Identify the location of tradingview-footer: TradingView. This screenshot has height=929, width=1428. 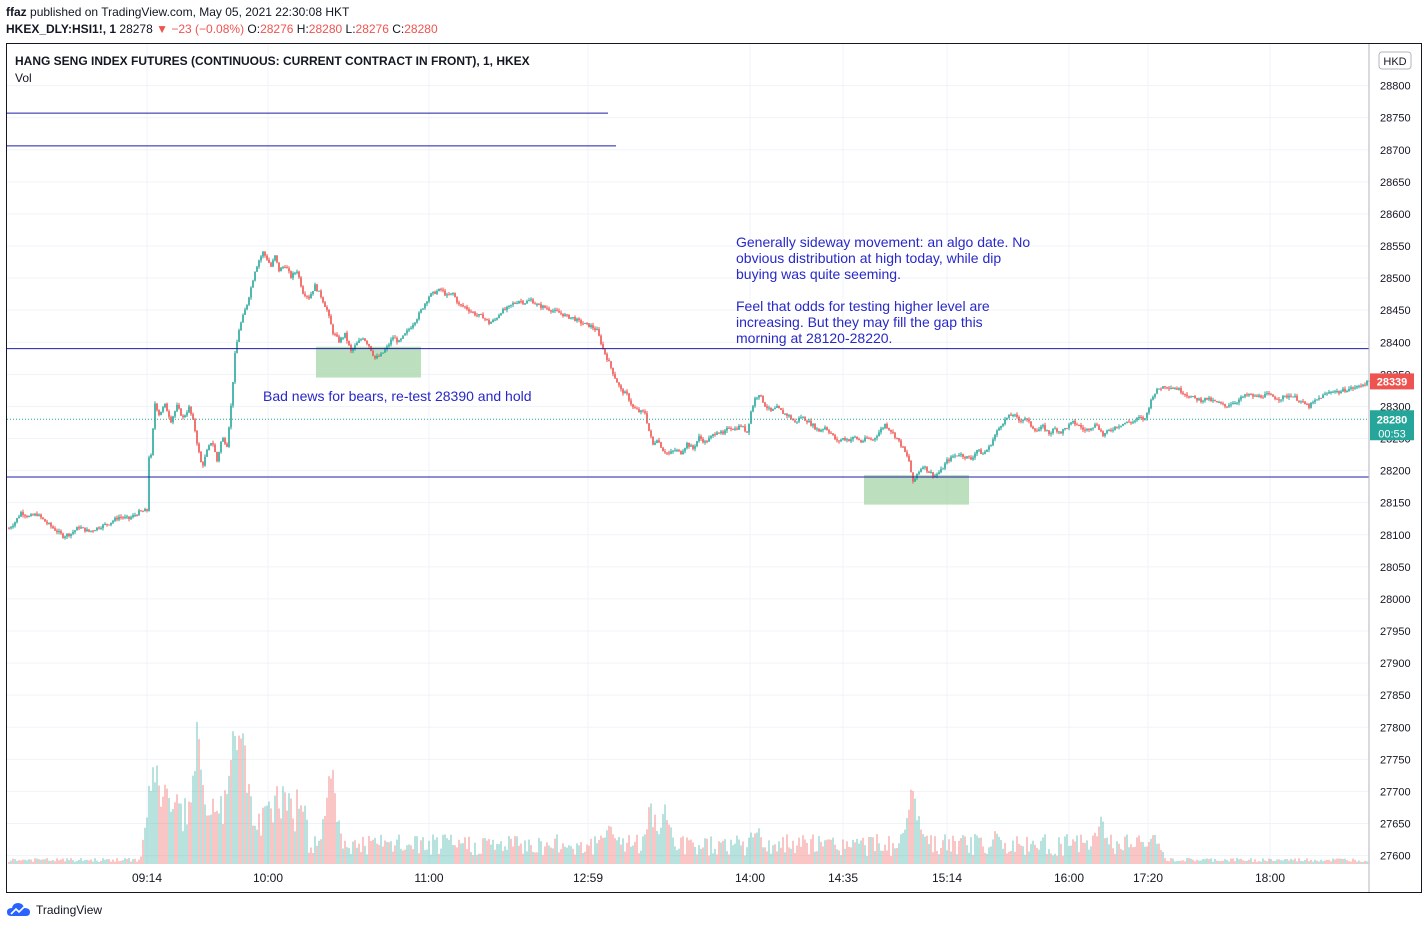
(54, 910).